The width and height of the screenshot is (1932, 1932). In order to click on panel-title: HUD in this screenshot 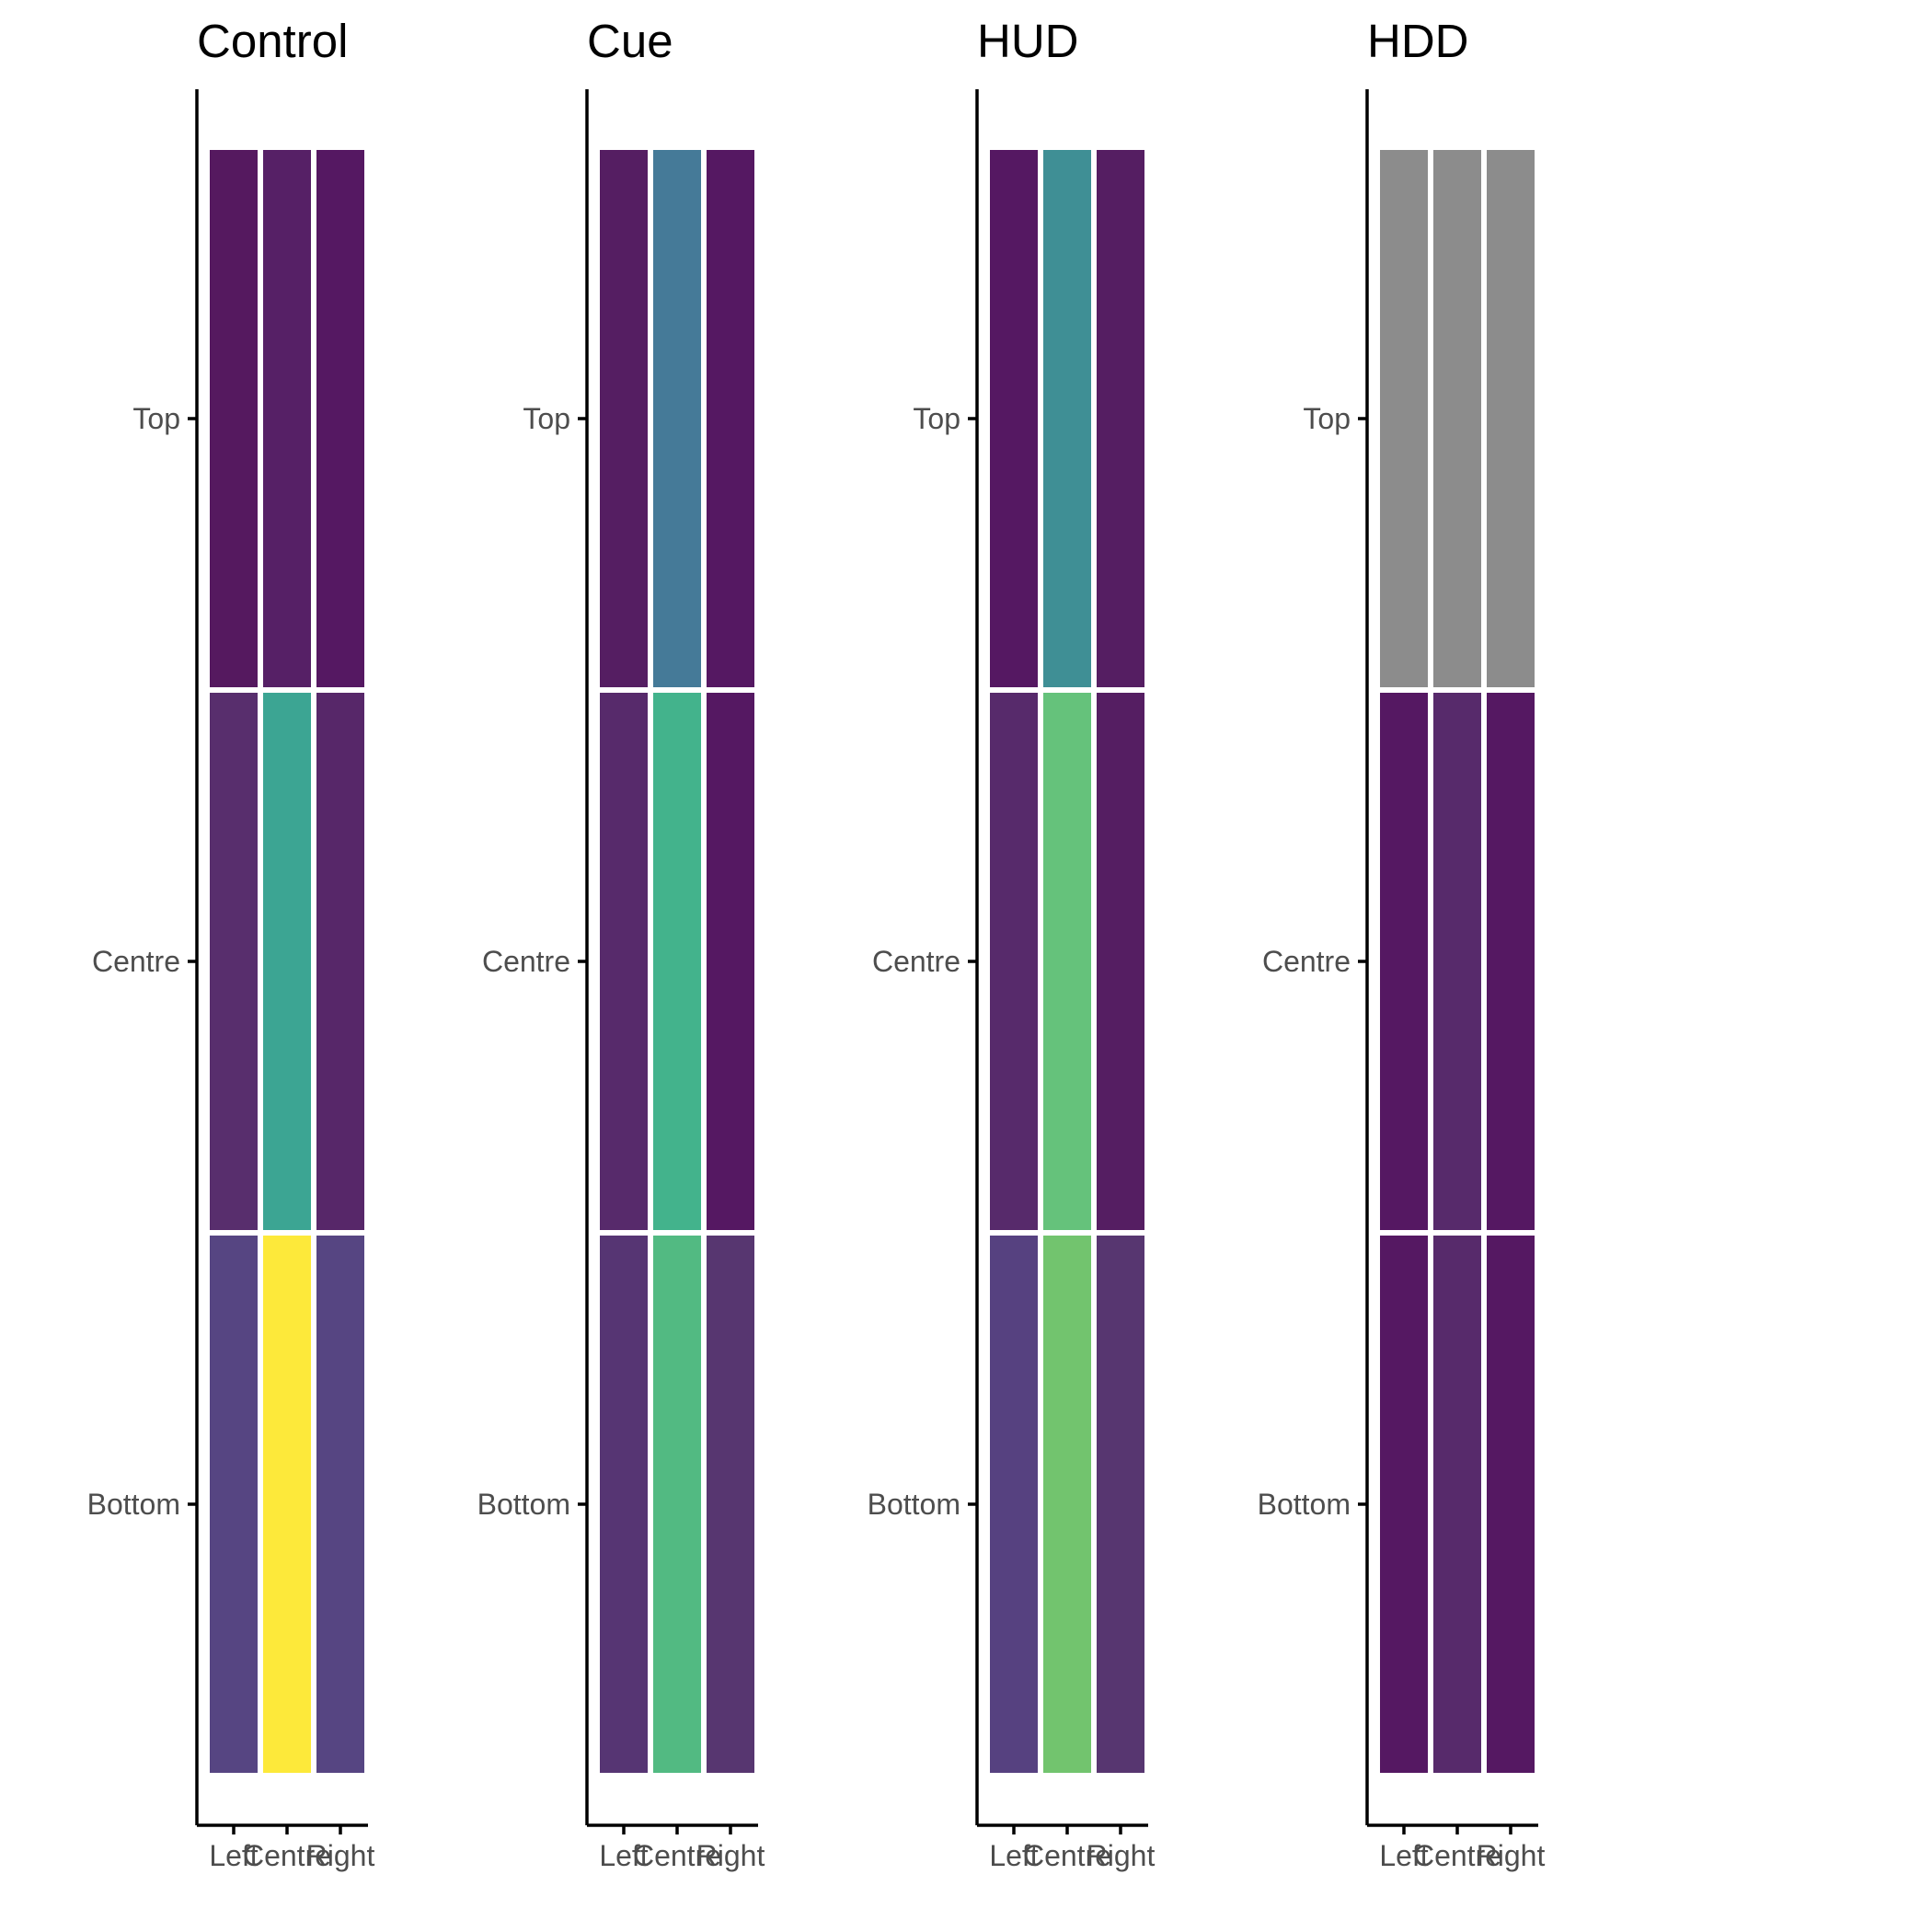, I will do `click(1028, 41)`.